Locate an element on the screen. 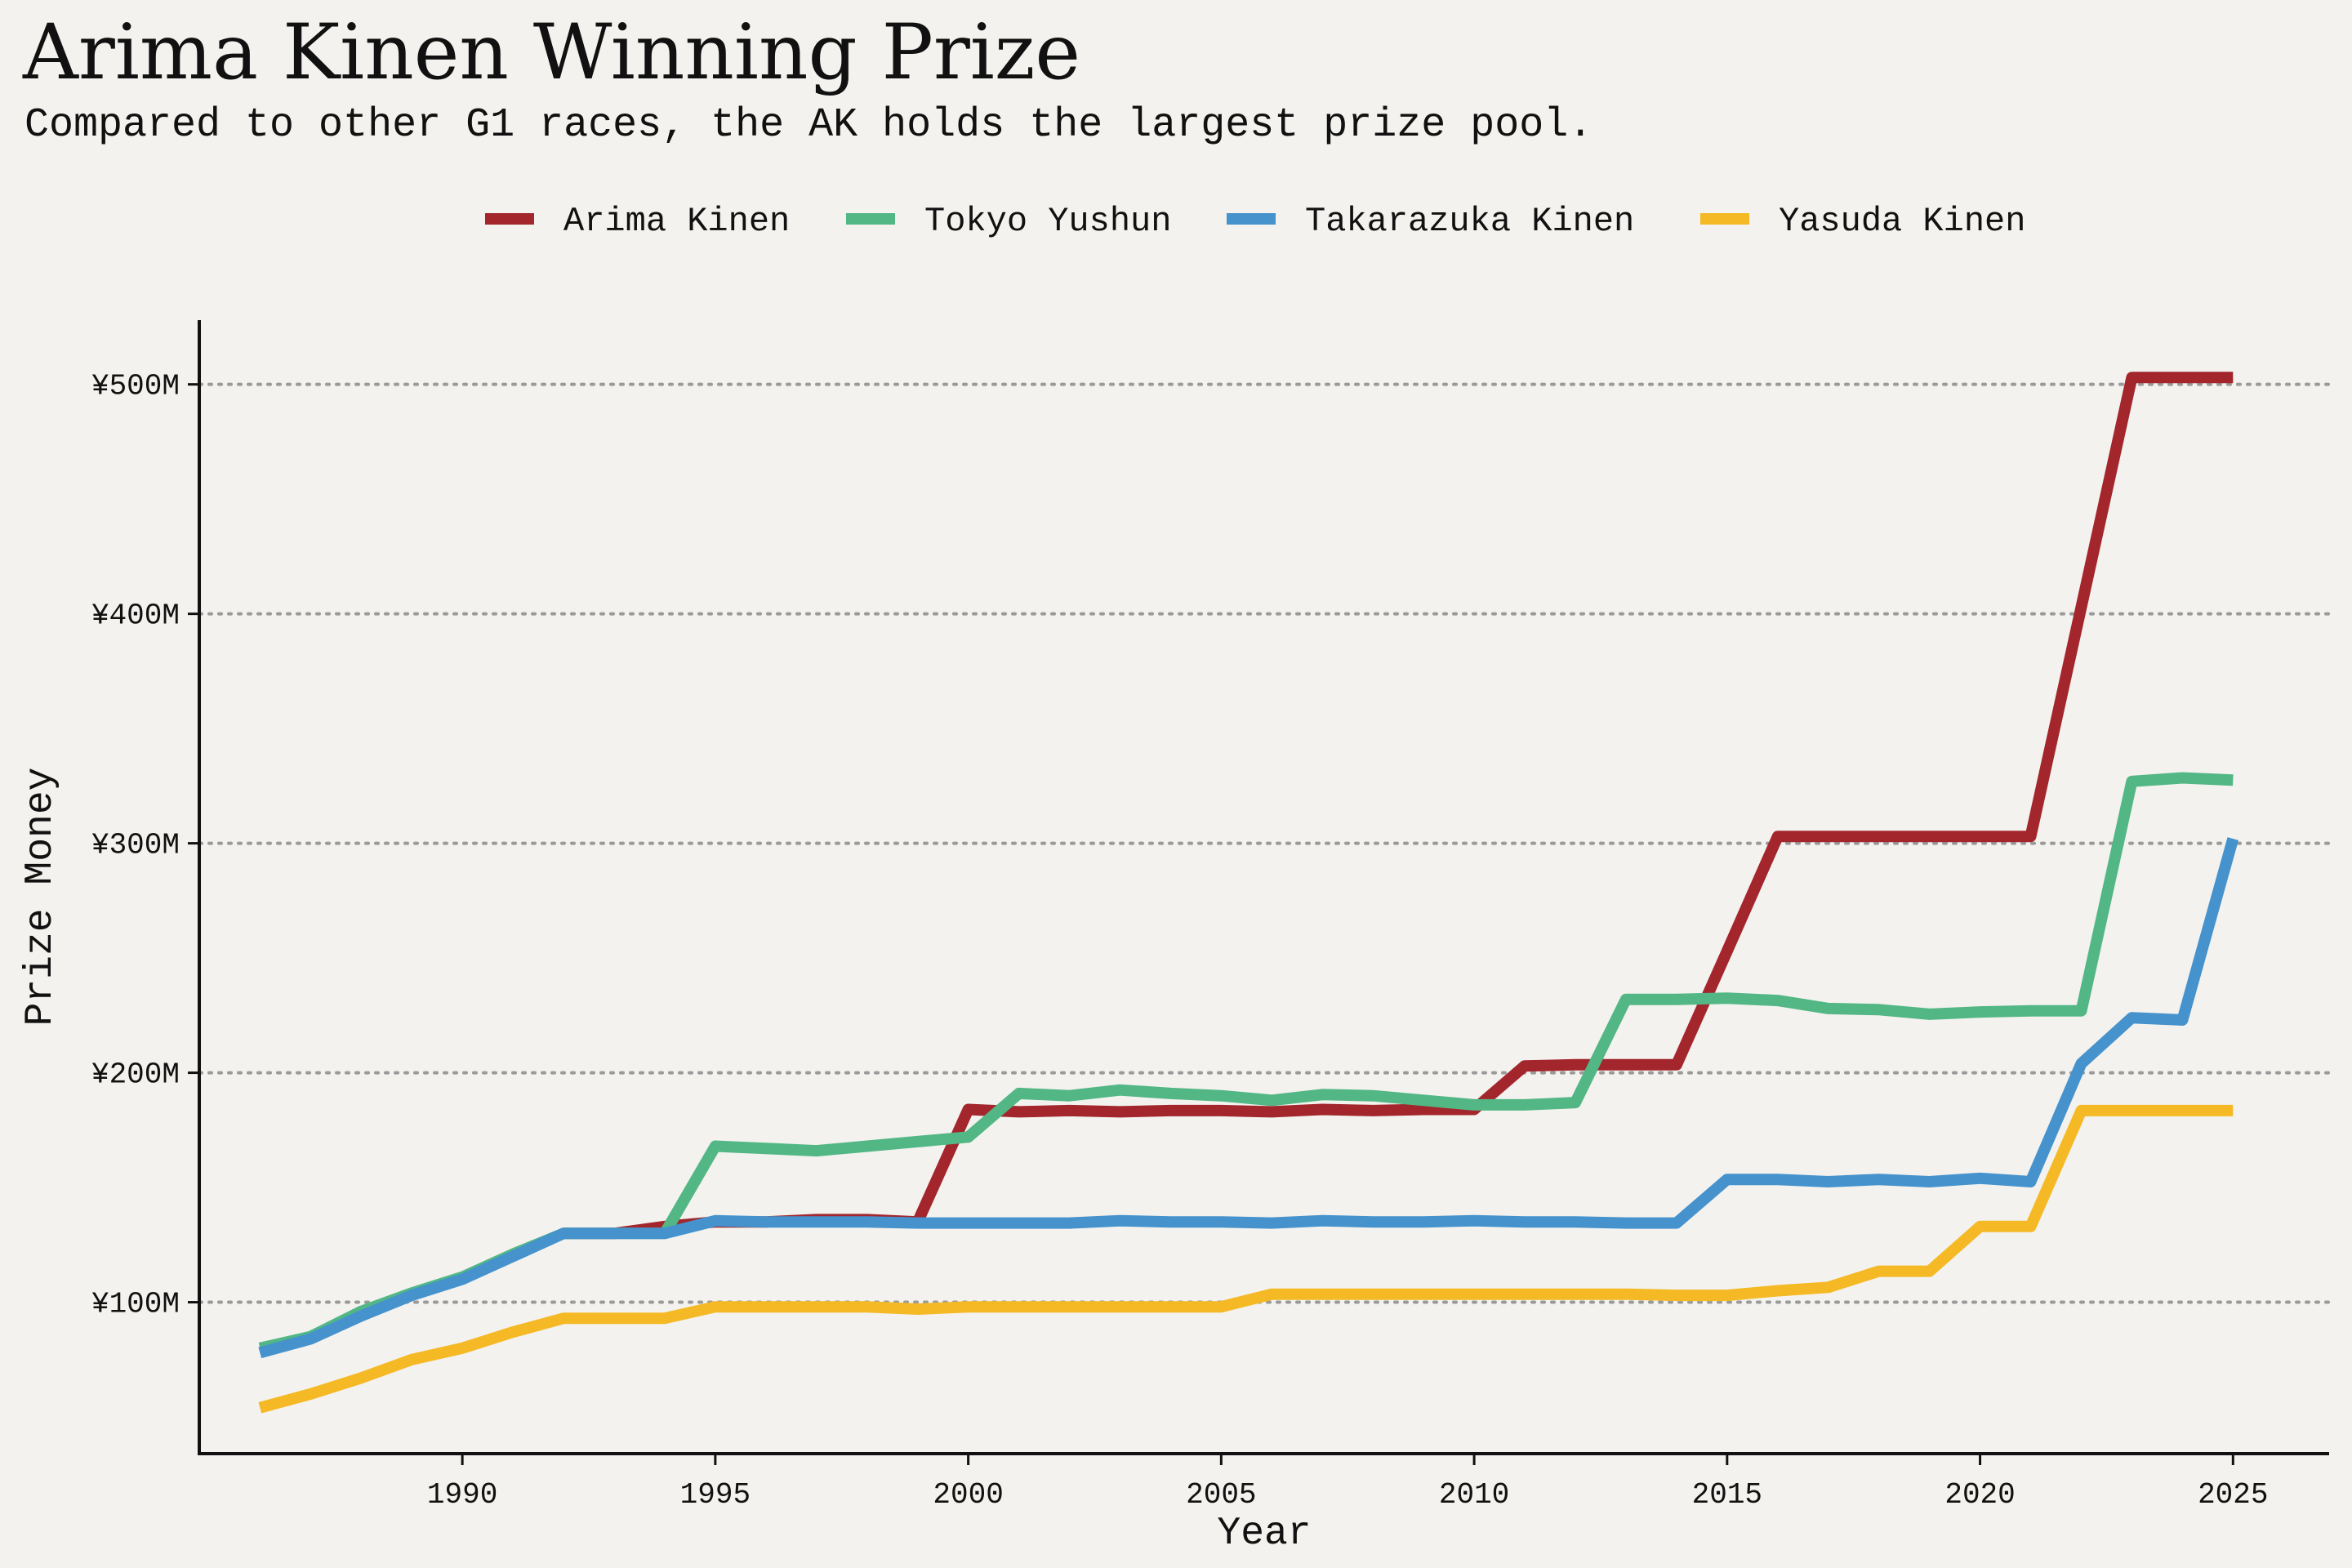 The width and height of the screenshot is (2352, 1568). legend-label-takarazuka-kinen: Takarazuka Kinen is located at coordinates (1469, 221).